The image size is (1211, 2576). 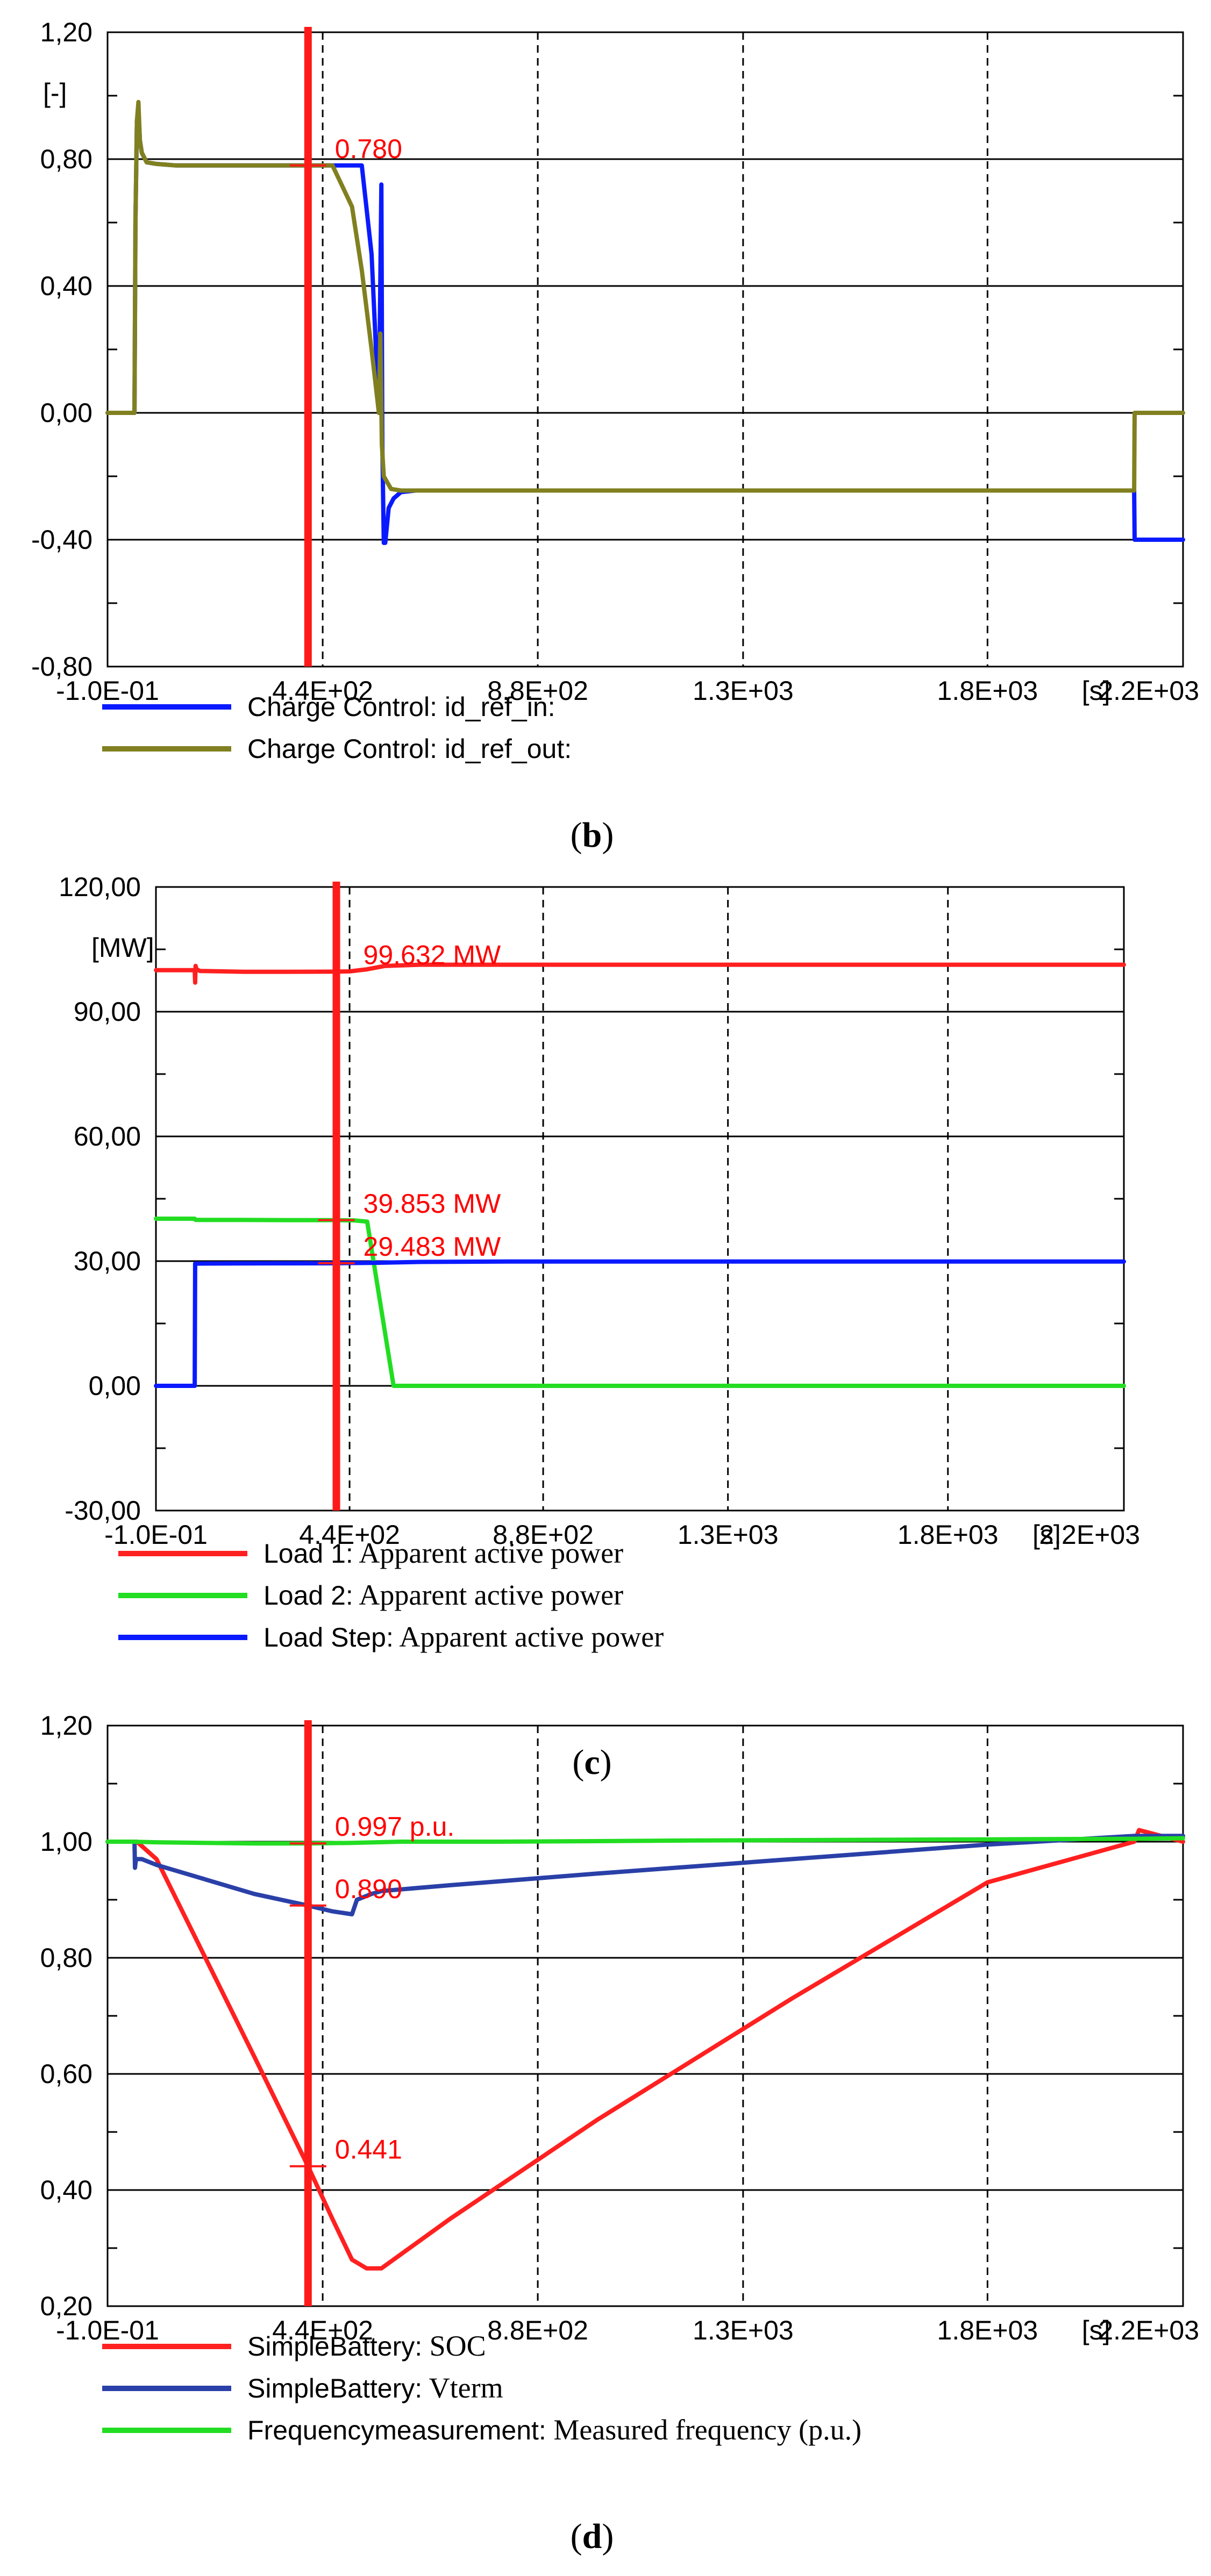 I want to click on legend-label: Charge Control: id_ref_out:, so click(x=409, y=749).